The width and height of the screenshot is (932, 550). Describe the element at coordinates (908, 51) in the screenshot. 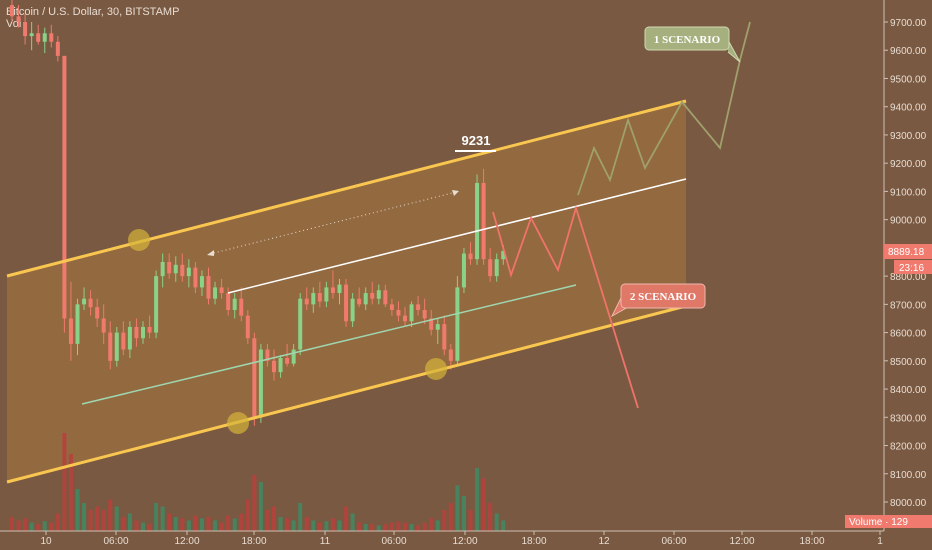

I see `price-tick-label: 9600.00` at that location.